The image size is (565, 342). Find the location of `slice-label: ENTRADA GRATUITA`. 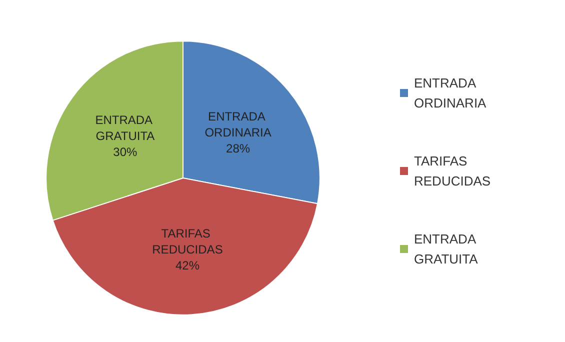

slice-label: ENTRADA GRATUITA is located at coordinates (125, 127).